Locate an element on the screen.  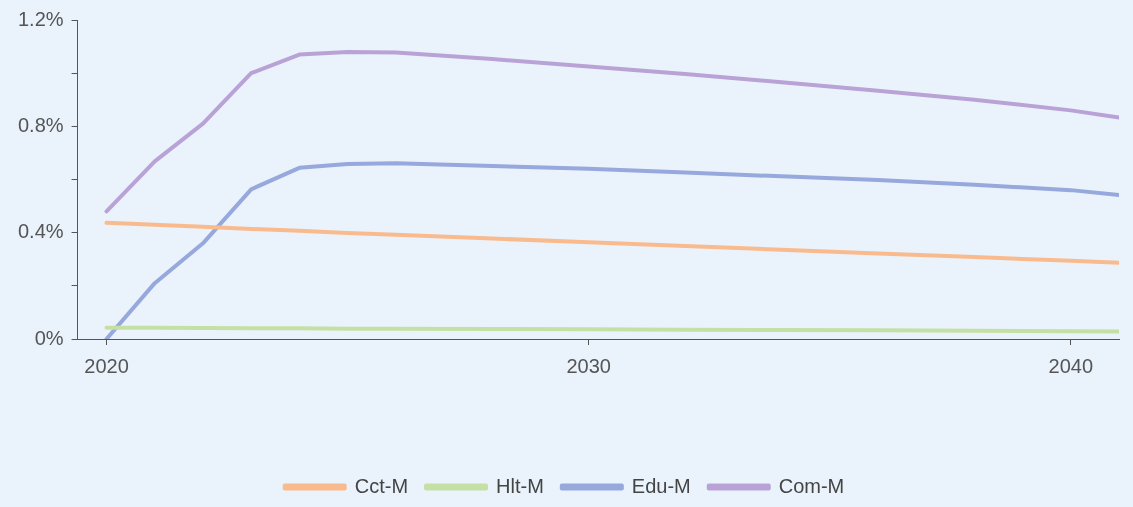
x-tick-label: 2030 is located at coordinates (588, 365).